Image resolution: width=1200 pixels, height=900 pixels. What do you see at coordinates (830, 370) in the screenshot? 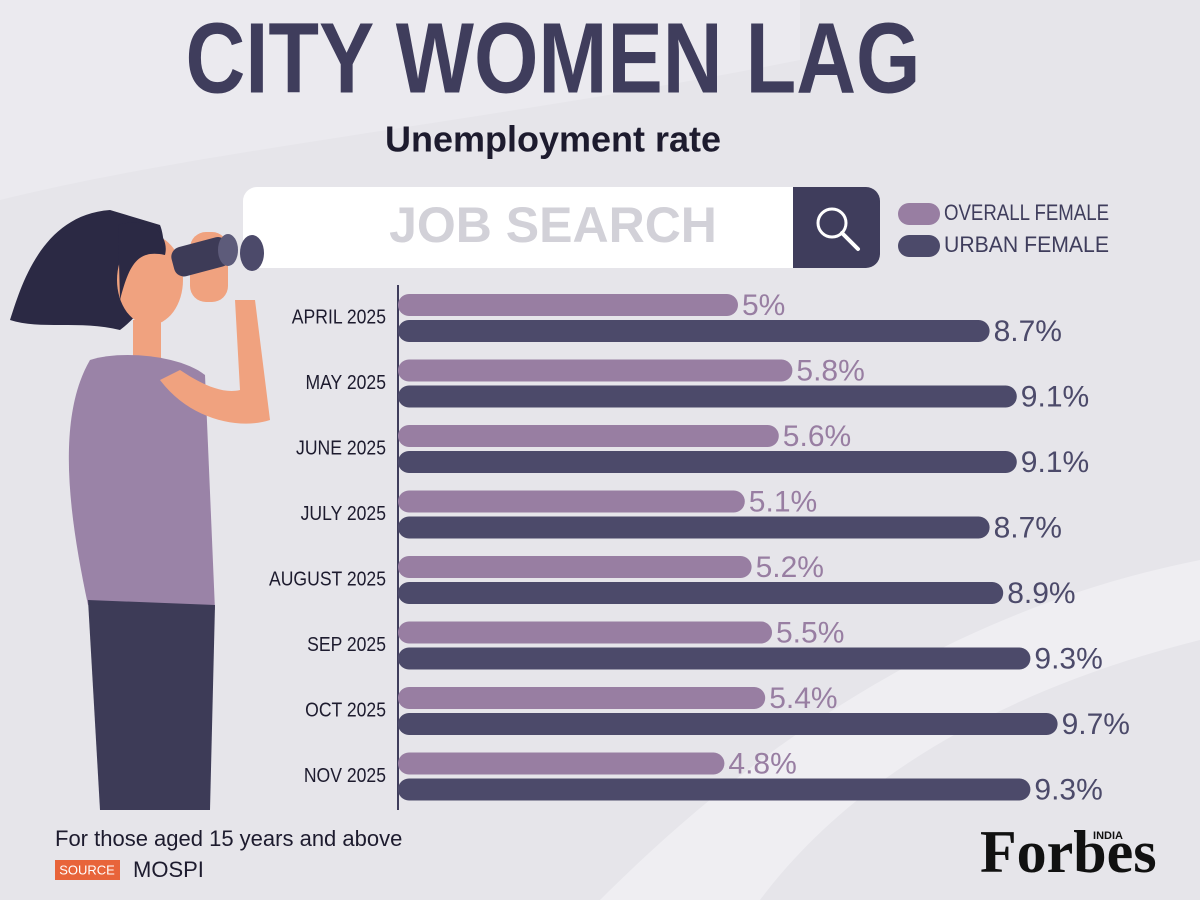
I see `value-label: 5.8%` at bounding box center [830, 370].